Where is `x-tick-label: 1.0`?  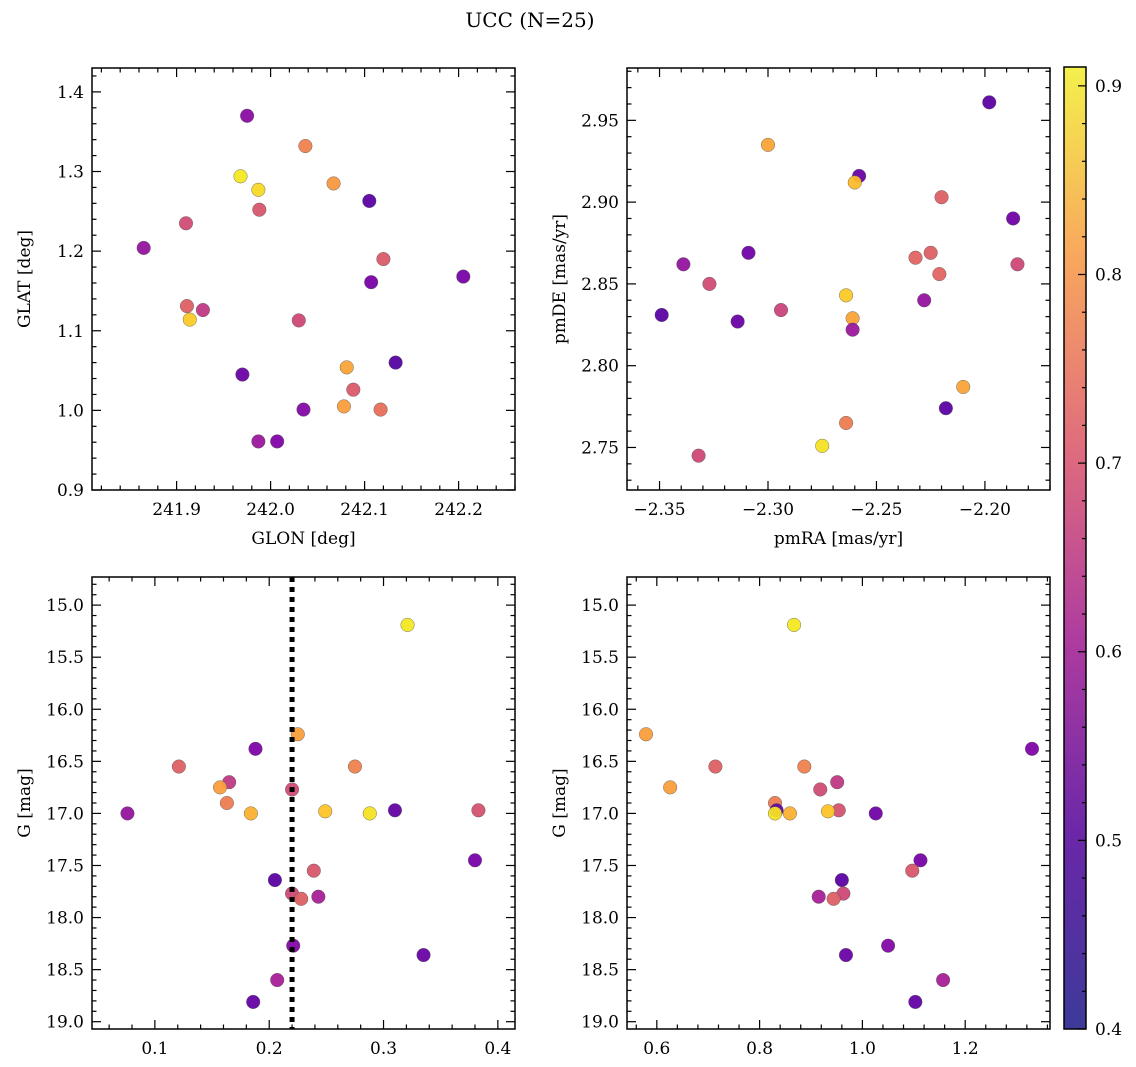
x-tick-label: 1.0 is located at coordinates (862, 1049).